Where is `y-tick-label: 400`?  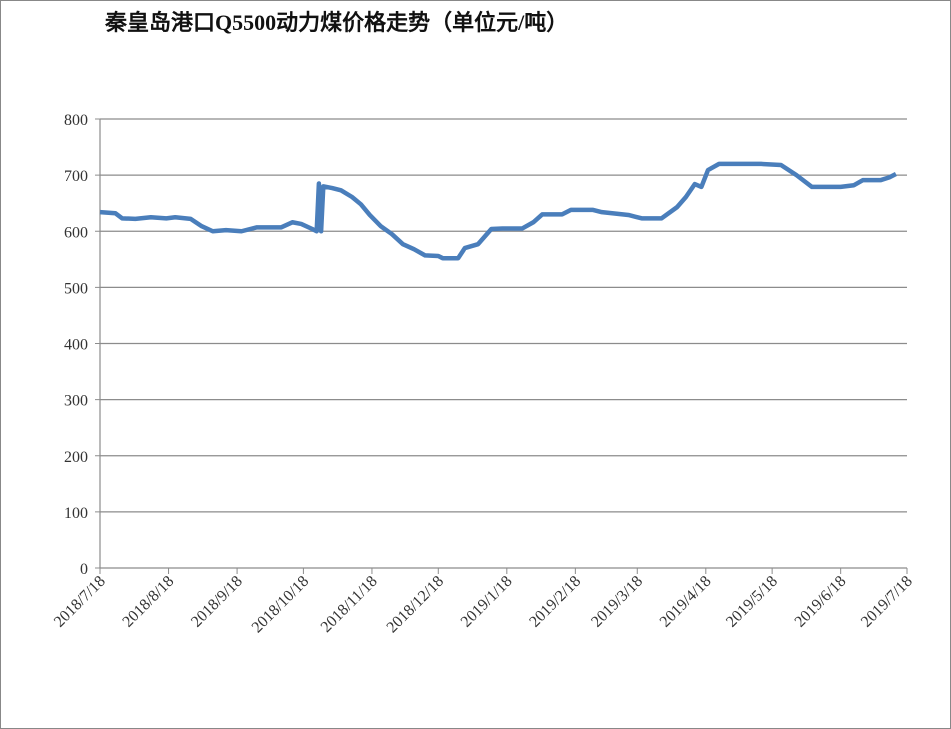
y-tick-label: 400 is located at coordinates (76, 345).